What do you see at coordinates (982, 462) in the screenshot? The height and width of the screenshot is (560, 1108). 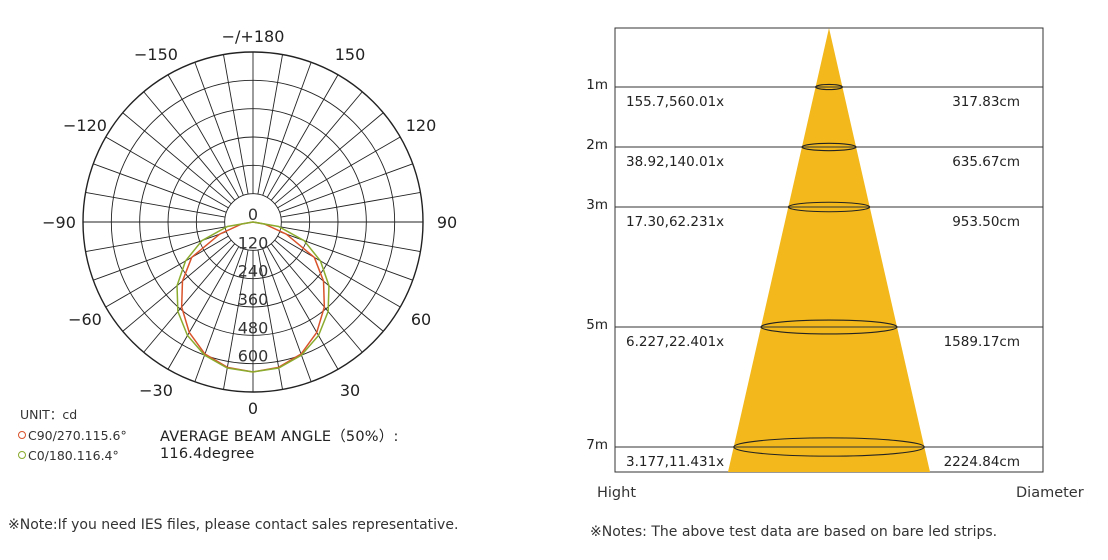 I see `cone-diameter-label: 2224.84cm` at bounding box center [982, 462].